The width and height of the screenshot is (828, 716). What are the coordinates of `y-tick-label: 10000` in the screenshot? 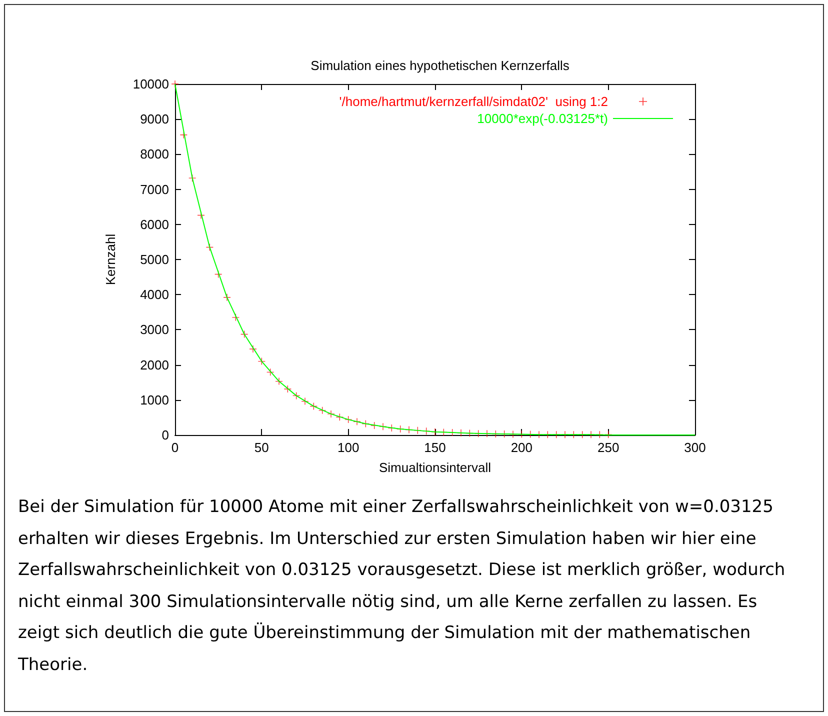 It's located at (150, 84).